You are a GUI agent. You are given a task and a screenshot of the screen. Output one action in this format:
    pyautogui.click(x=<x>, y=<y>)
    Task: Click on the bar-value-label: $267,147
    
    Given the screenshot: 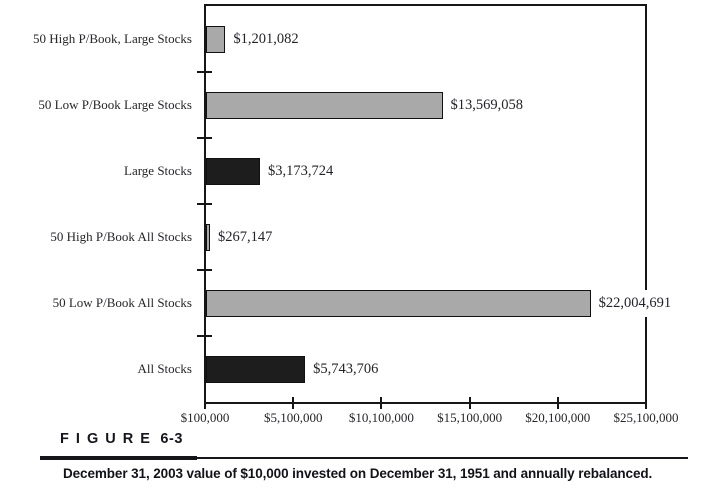 What is the action you would take?
    pyautogui.click(x=245, y=237)
    